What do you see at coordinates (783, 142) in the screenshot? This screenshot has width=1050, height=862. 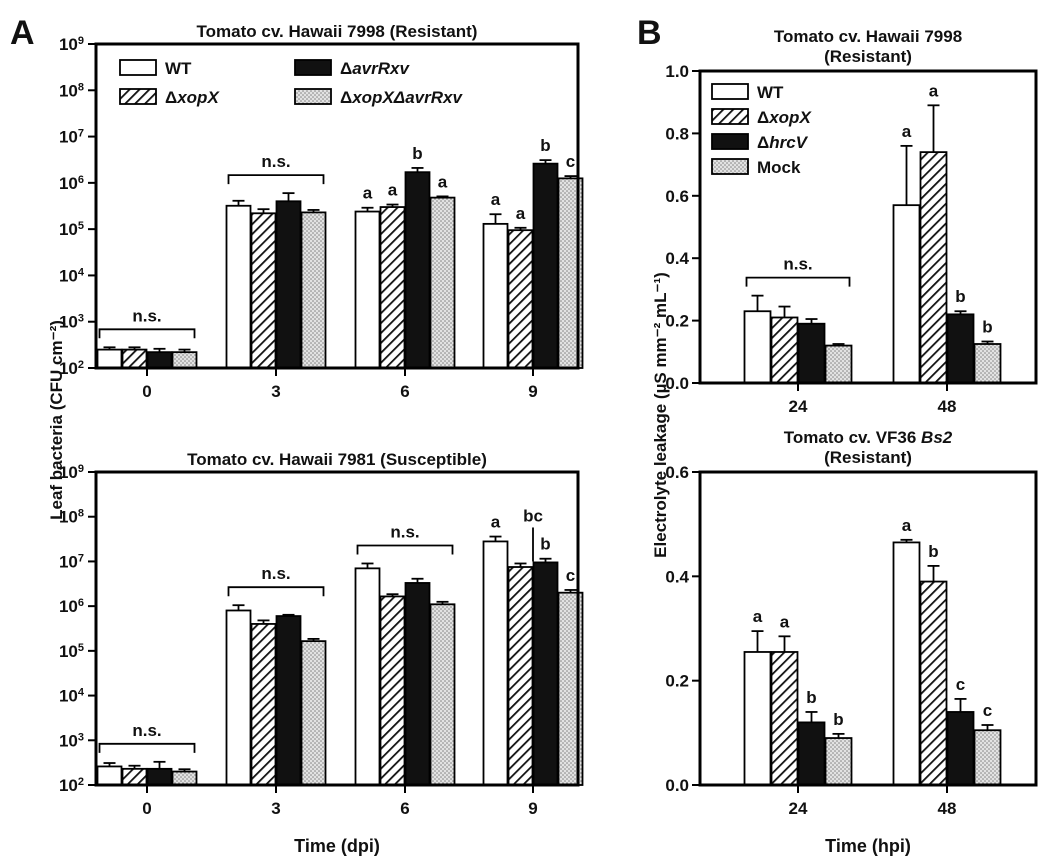 I see `legend-label: ΔhrcV` at bounding box center [783, 142].